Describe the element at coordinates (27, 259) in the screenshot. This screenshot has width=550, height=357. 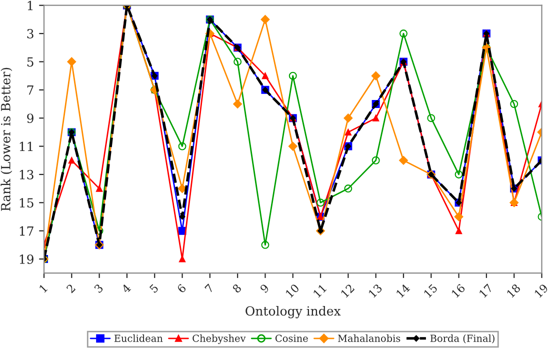
I see `y-tick-label: 19` at that location.